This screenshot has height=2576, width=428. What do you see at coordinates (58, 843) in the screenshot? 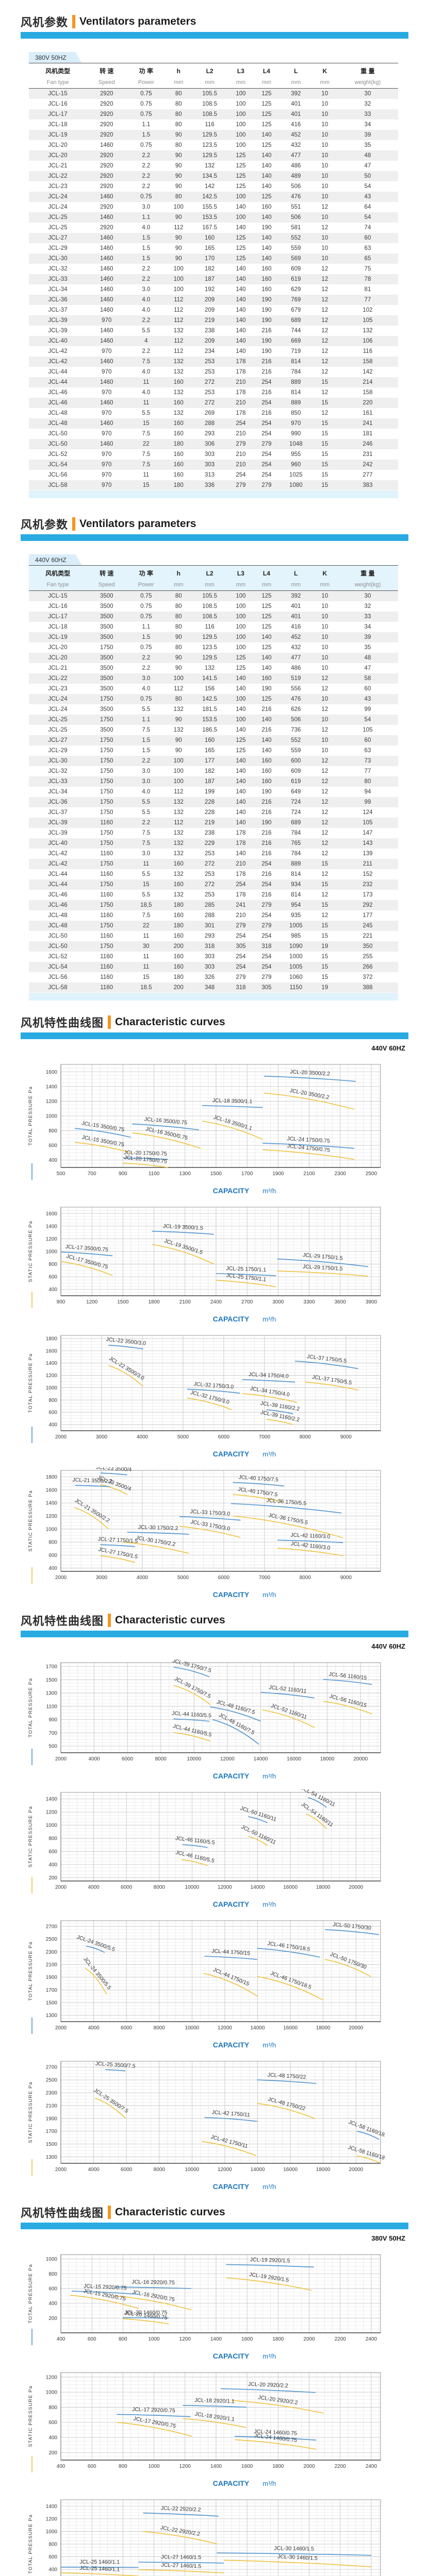
I see `table-cell: JCL-40` at bounding box center [58, 843].